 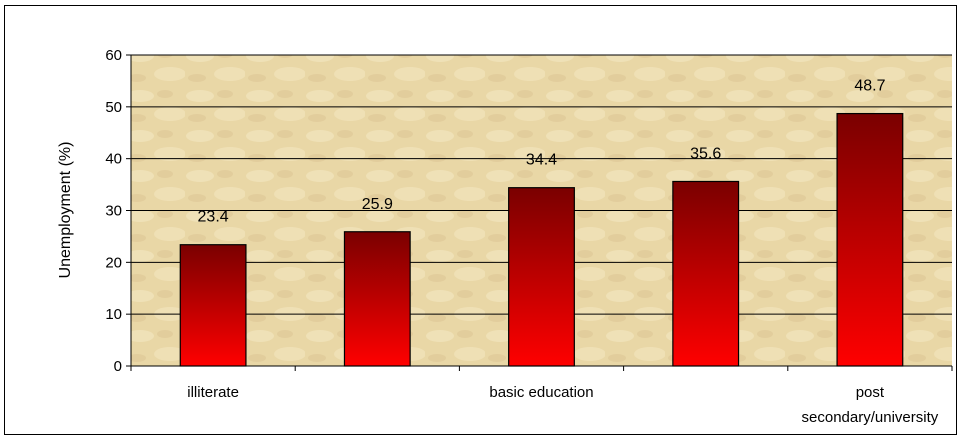 I want to click on data-label: 23.4, so click(x=213, y=217).